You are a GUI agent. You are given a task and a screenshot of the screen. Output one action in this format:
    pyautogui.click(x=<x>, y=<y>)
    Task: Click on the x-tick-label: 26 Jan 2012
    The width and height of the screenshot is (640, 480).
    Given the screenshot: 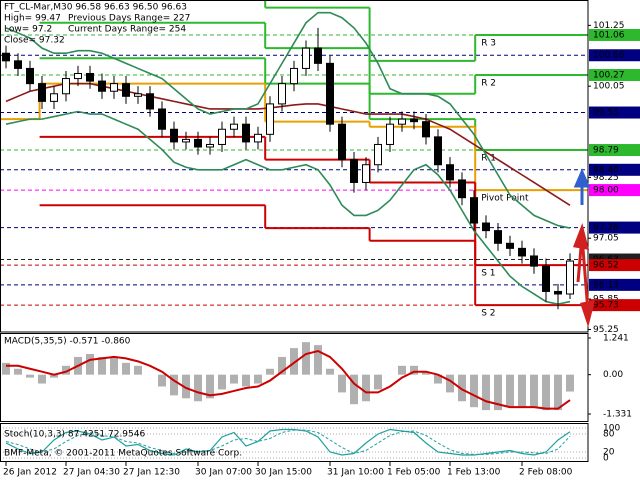 What is the action you would take?
    pyautogui.click(x=30, y=473)
    